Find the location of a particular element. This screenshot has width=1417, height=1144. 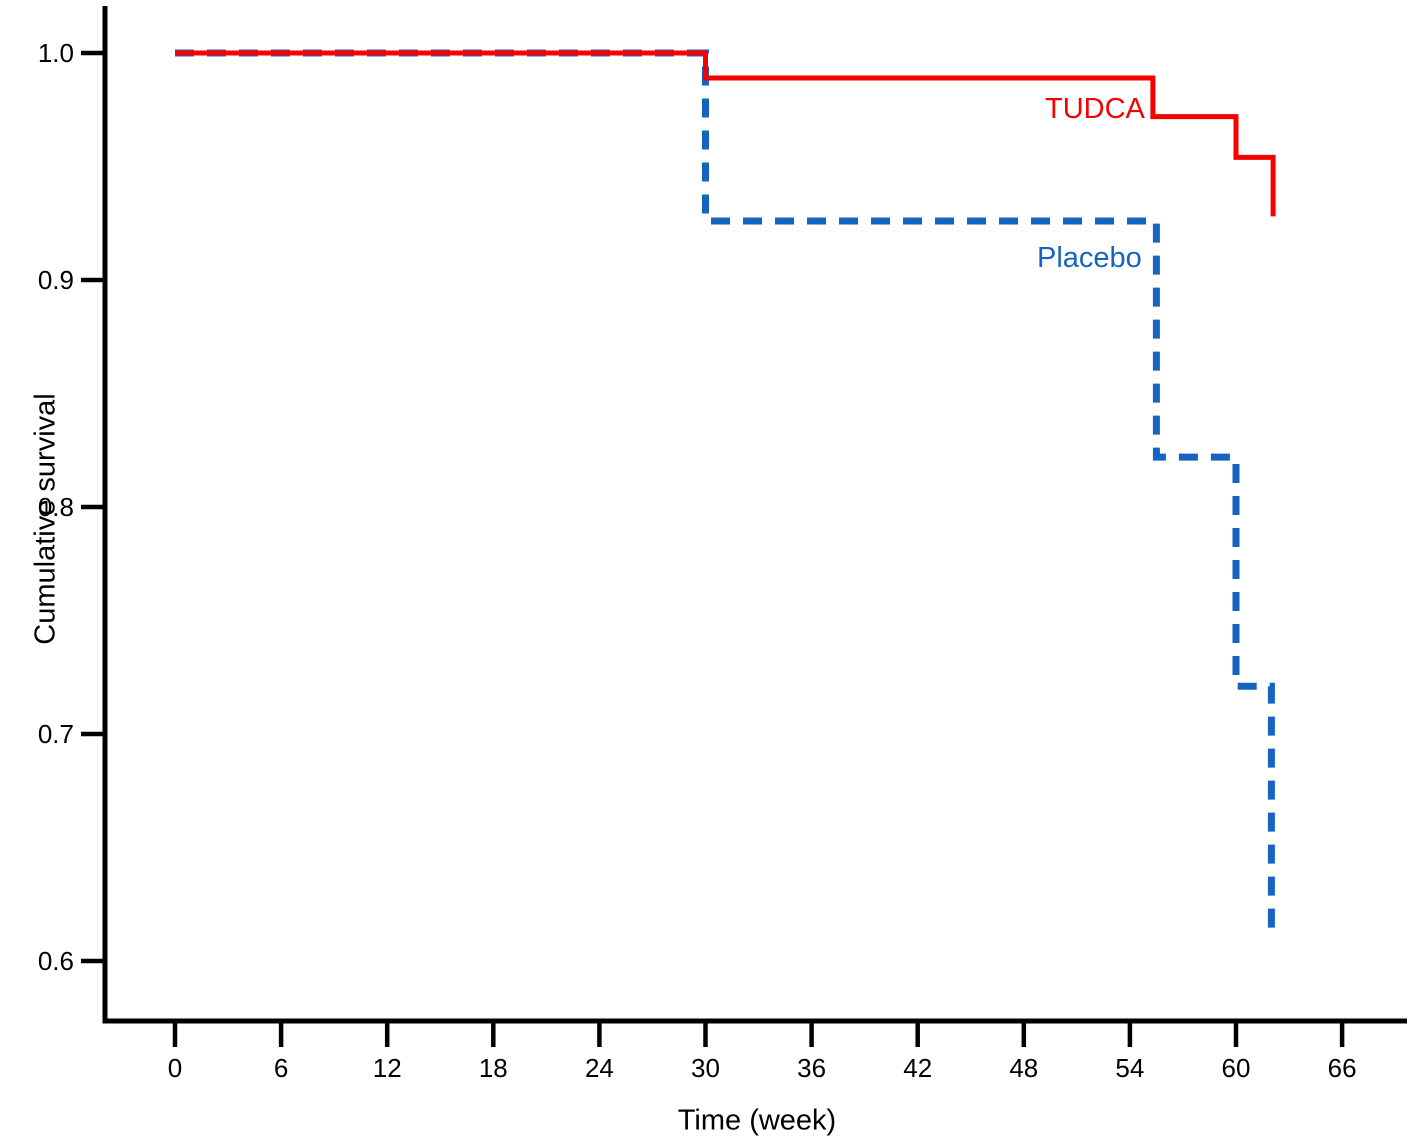

x-axis-title: Time (week) is located at coordinates (757, 1120).